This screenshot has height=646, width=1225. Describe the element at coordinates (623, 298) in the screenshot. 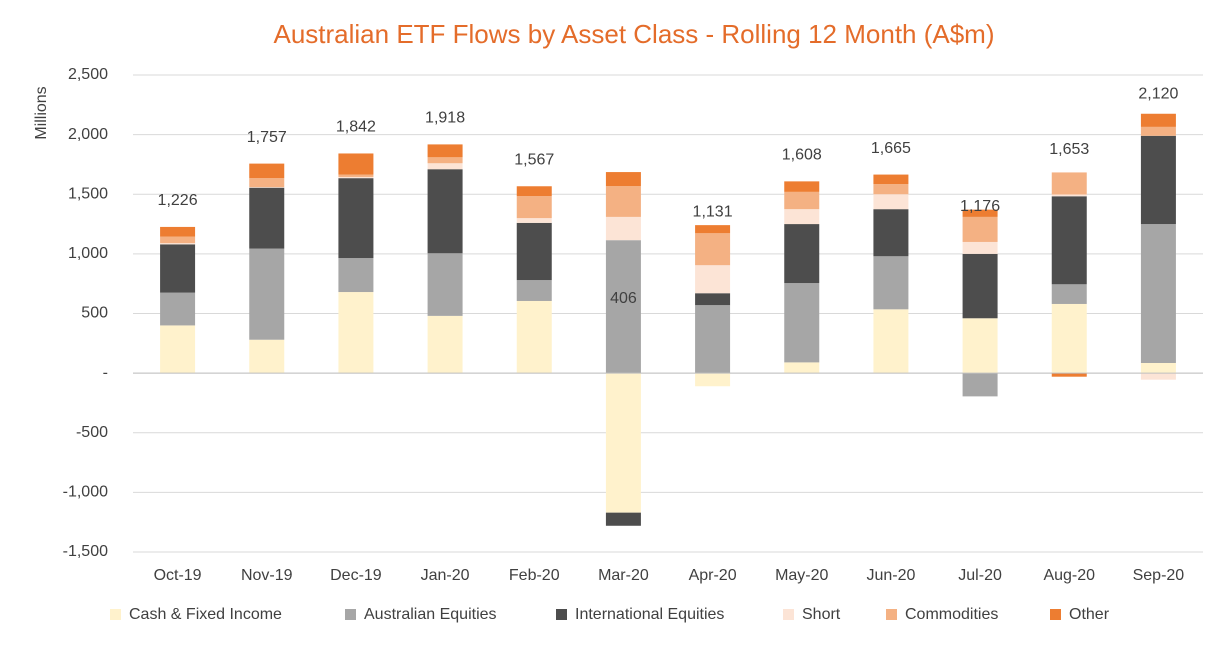

I see `total-label: 406` at that location.